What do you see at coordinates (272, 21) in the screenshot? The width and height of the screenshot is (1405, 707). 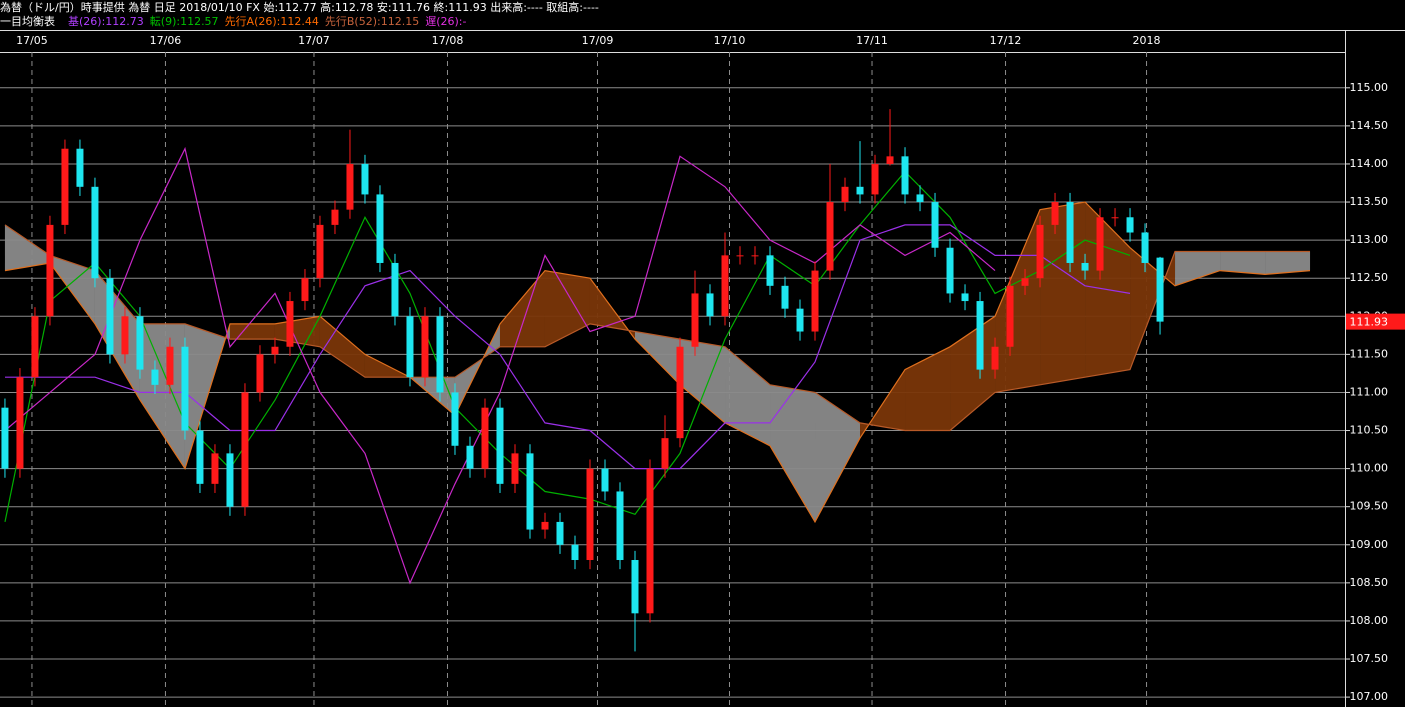 I see `indicator-label: 先行A(26):112.44` at bounding box center [272, 21].